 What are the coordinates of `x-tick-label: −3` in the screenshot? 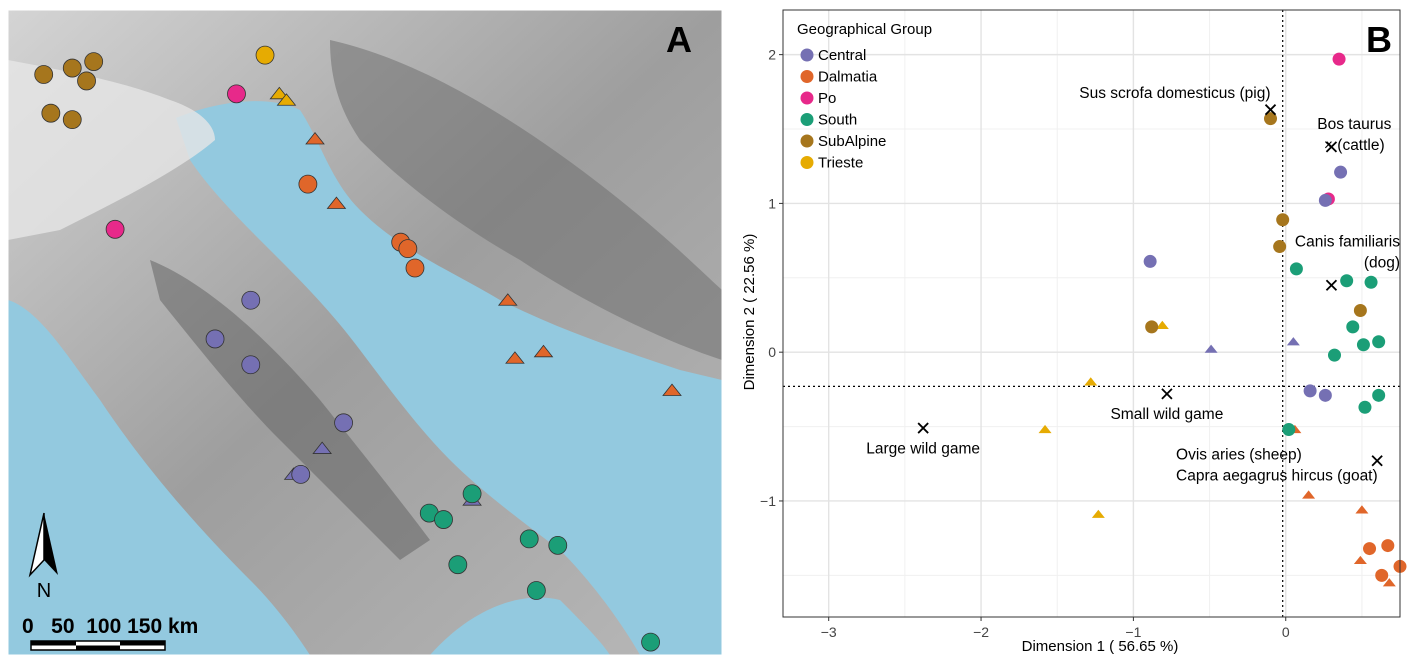 It's located at (829, 632).